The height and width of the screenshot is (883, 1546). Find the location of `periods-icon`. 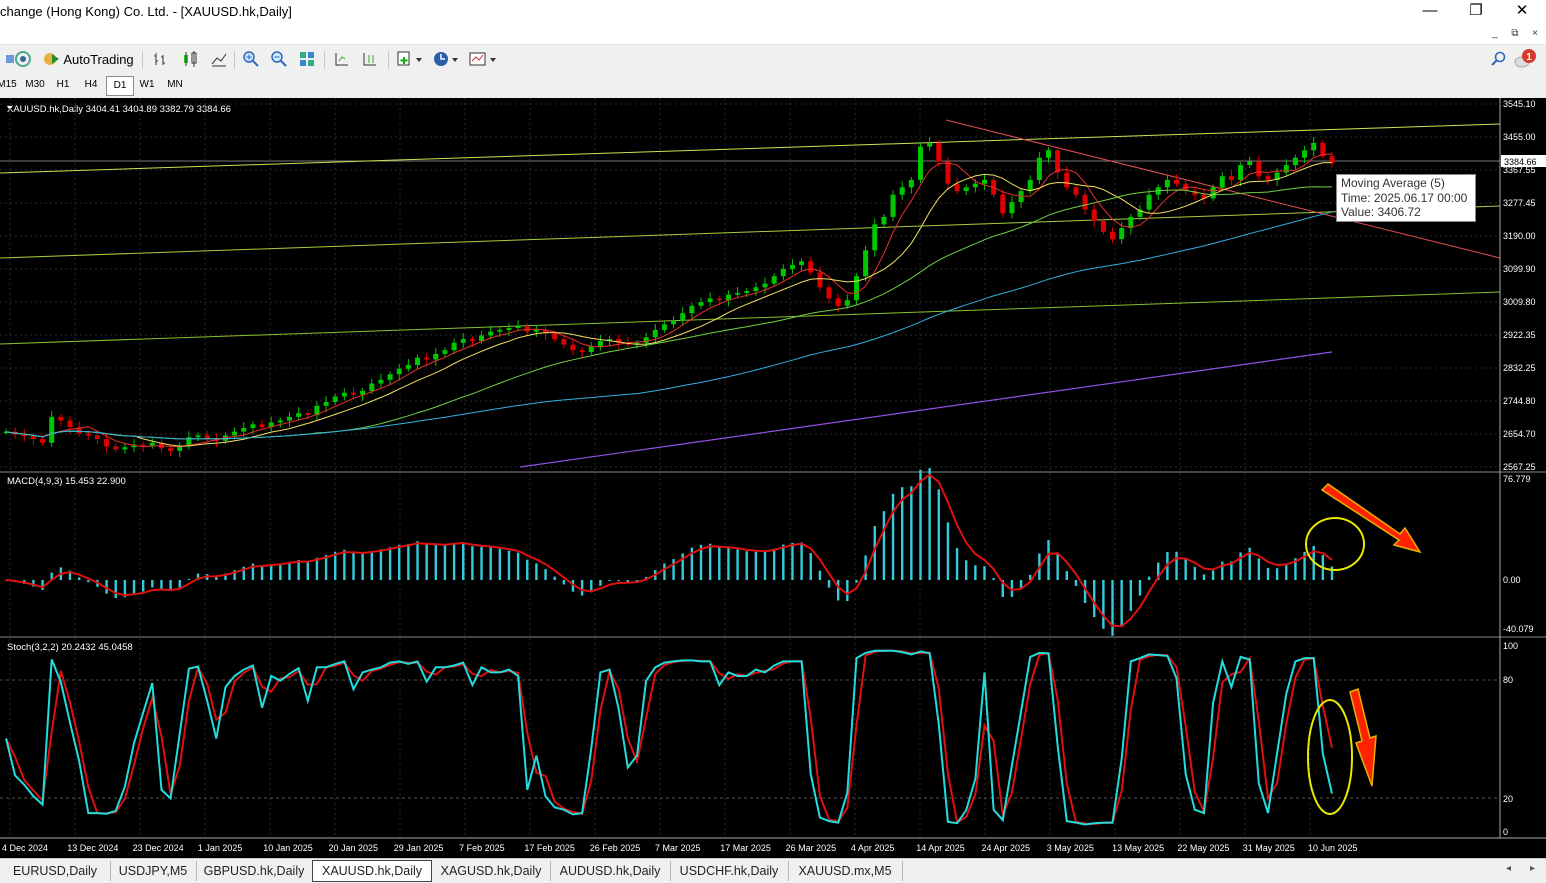

periods-icon is located at coordinates (446, 59).